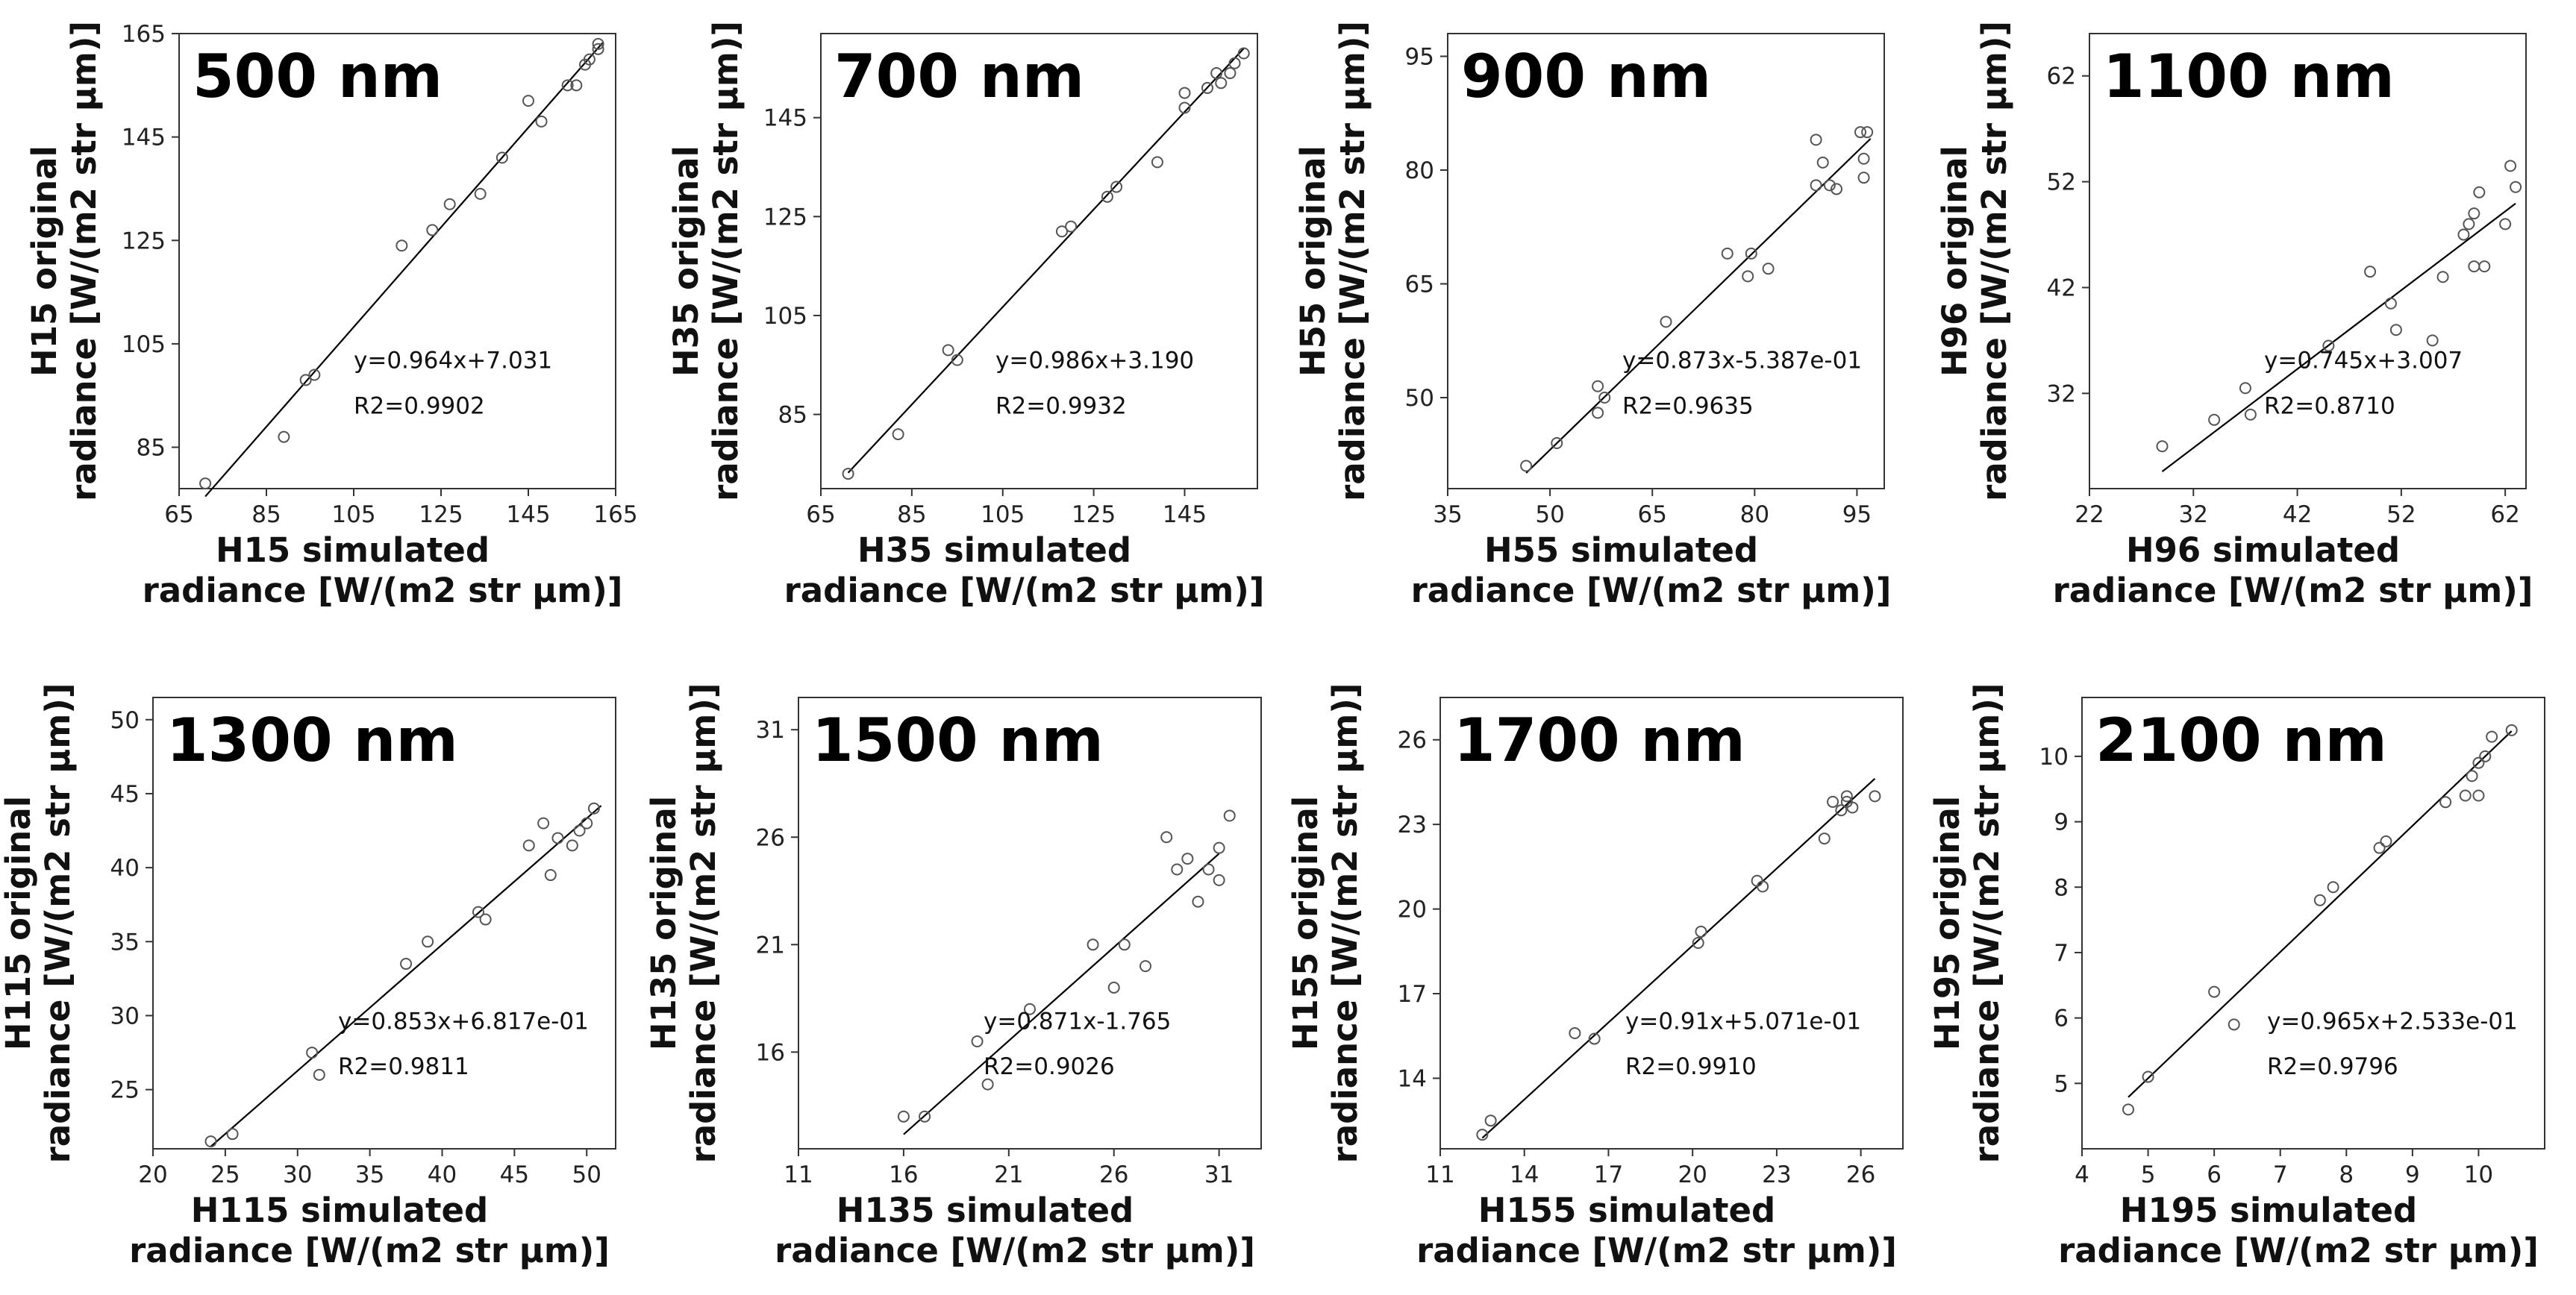  Describe the element at coordinates (266, 514) in the screenshot. I see `x-tick-label: 85` at that location.